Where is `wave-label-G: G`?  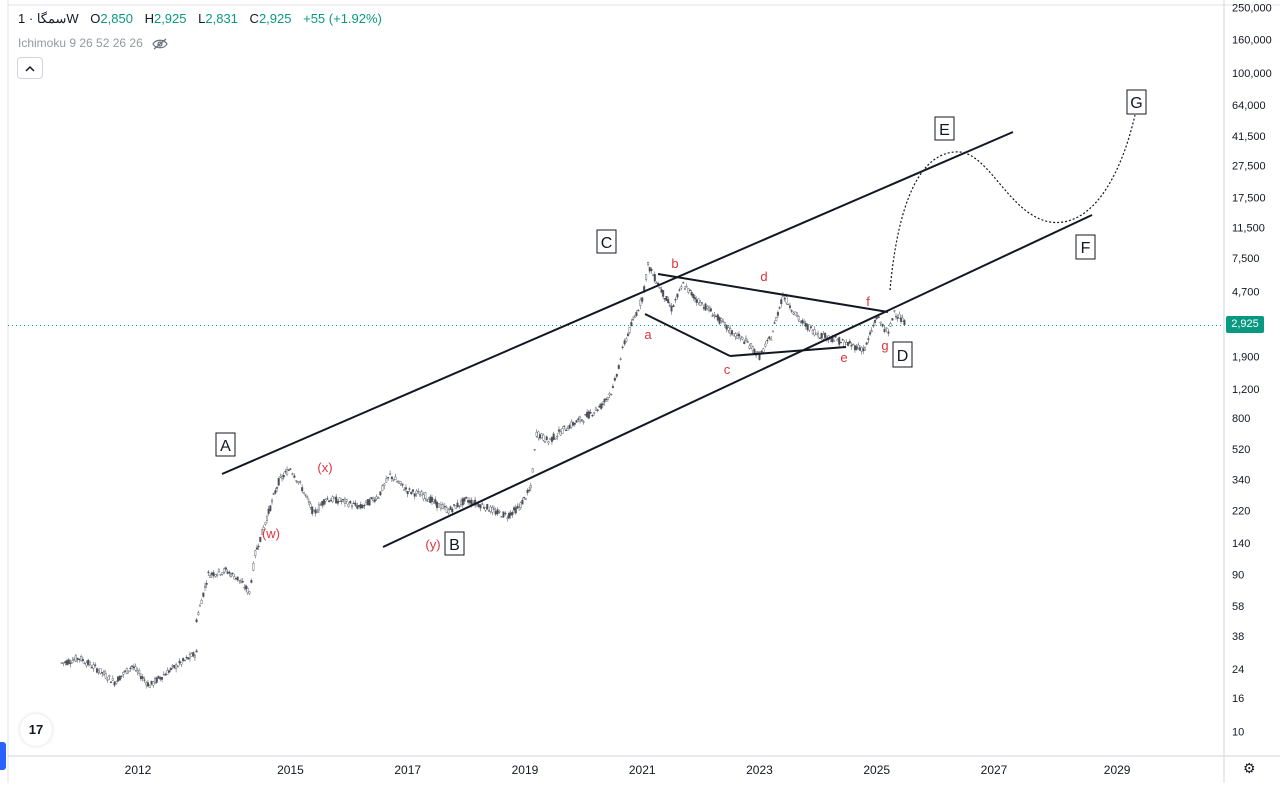
wave-label-G: G is located at coordinates (1136, 102).